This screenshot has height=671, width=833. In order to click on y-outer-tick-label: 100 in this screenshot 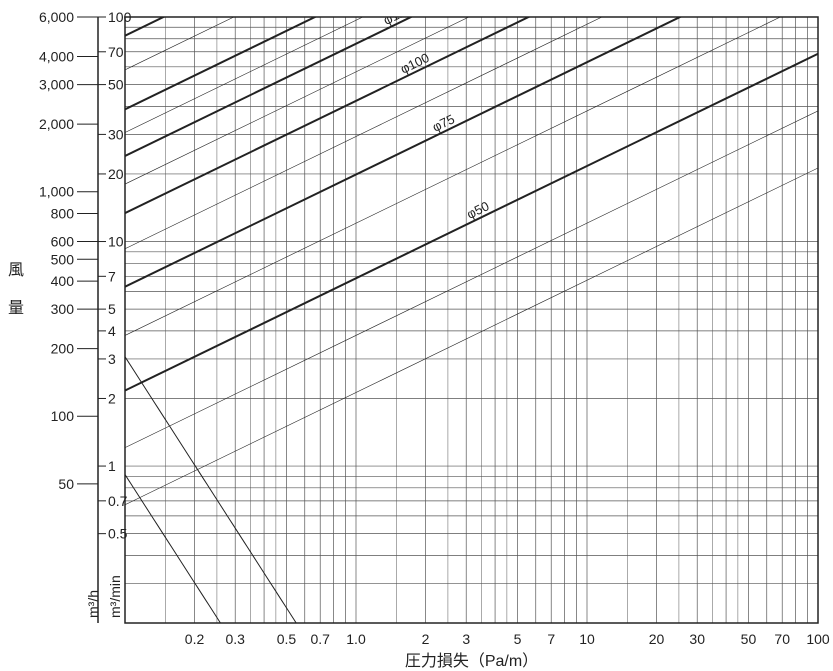, I will do `click(63, 416)`.